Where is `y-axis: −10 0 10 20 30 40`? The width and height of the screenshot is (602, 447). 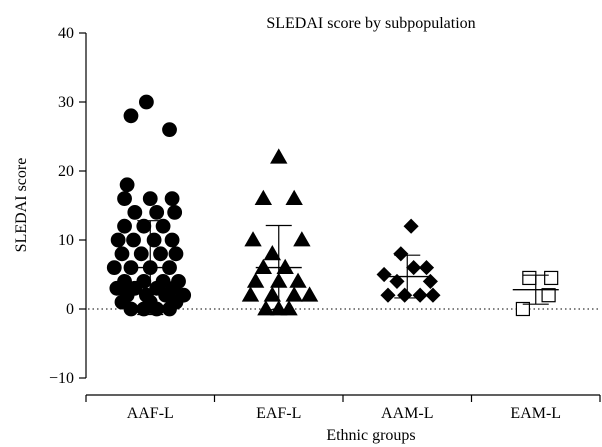 y-axis: −10 0 10 20 30 40 is located at coordinates (68, 206).